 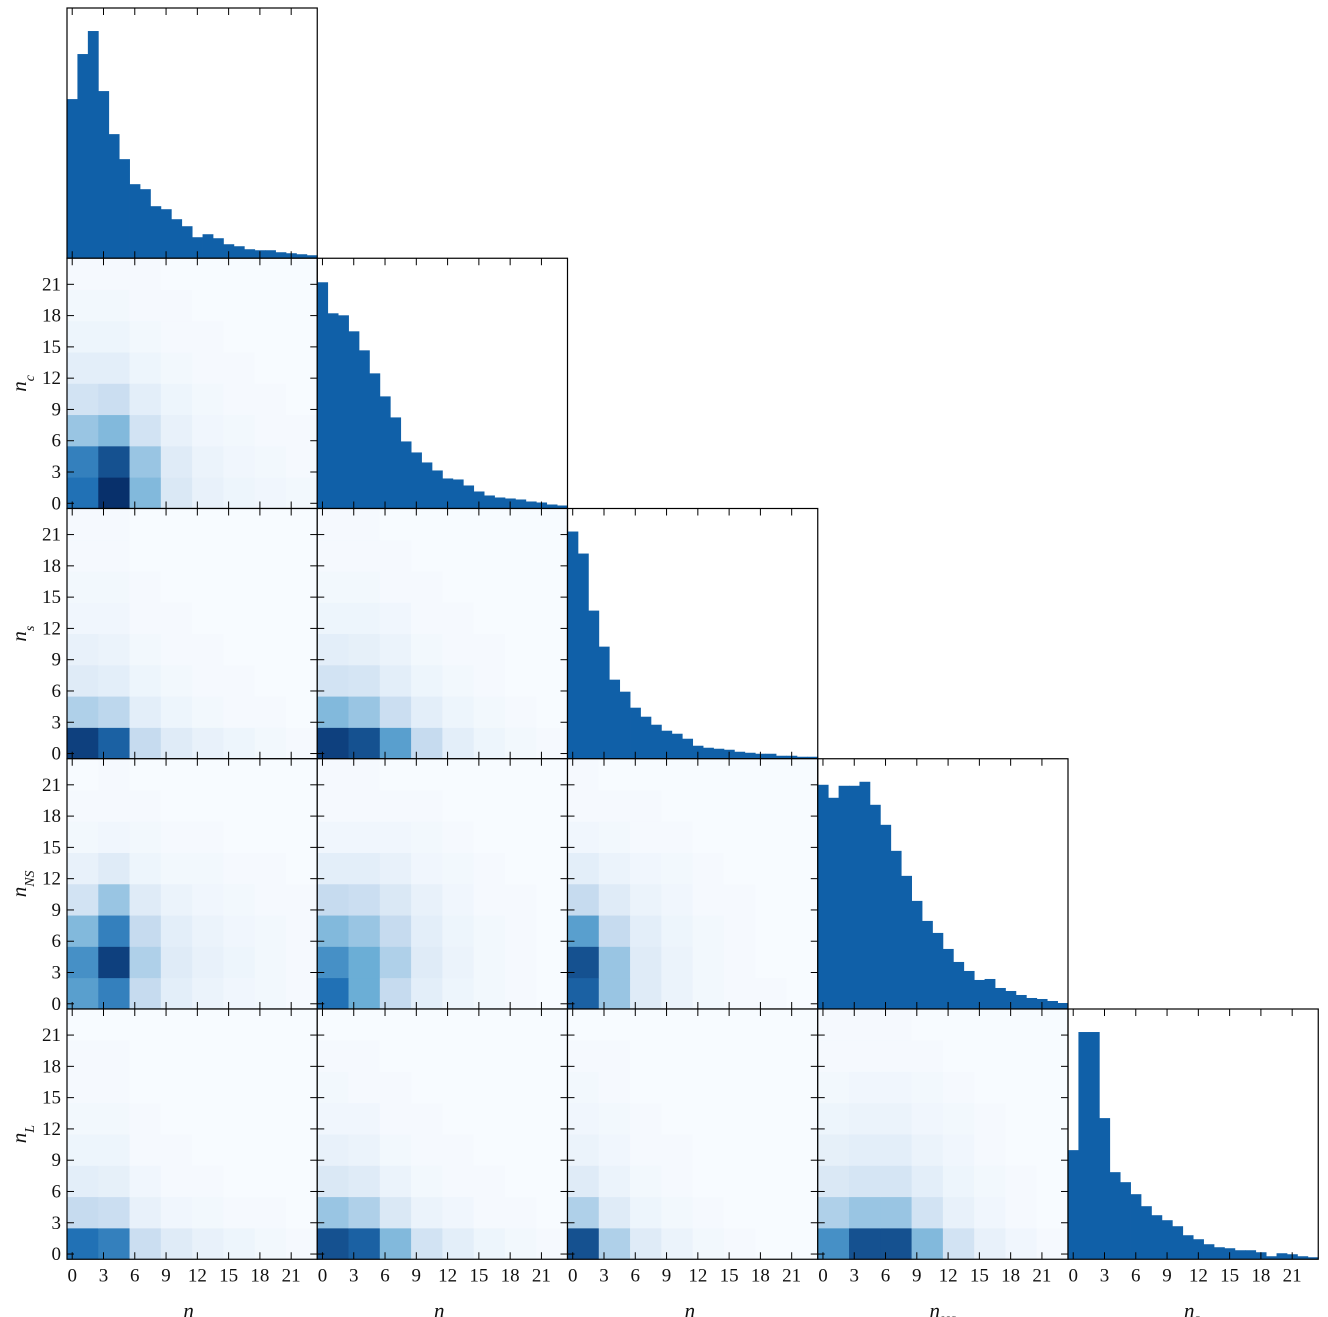 I want to click on y-tick-label: 21, so click(x=51, y=284).